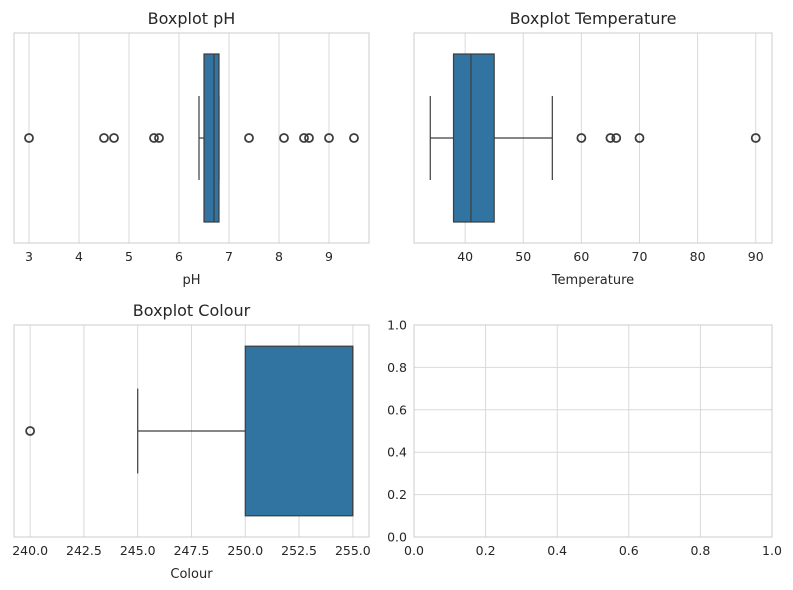  What do you see at coordinates (192, 18) in the screenshot?
I see `chart-title: Boxplot pH` at bounding box center [192, 18].